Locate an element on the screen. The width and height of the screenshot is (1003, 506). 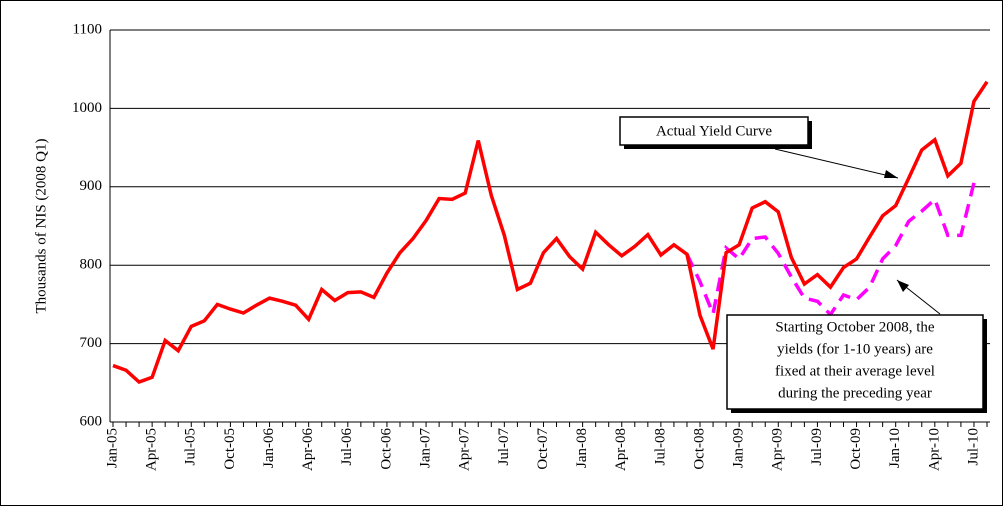
y-tick-label: 1100 is located at coordinates (87, 29).